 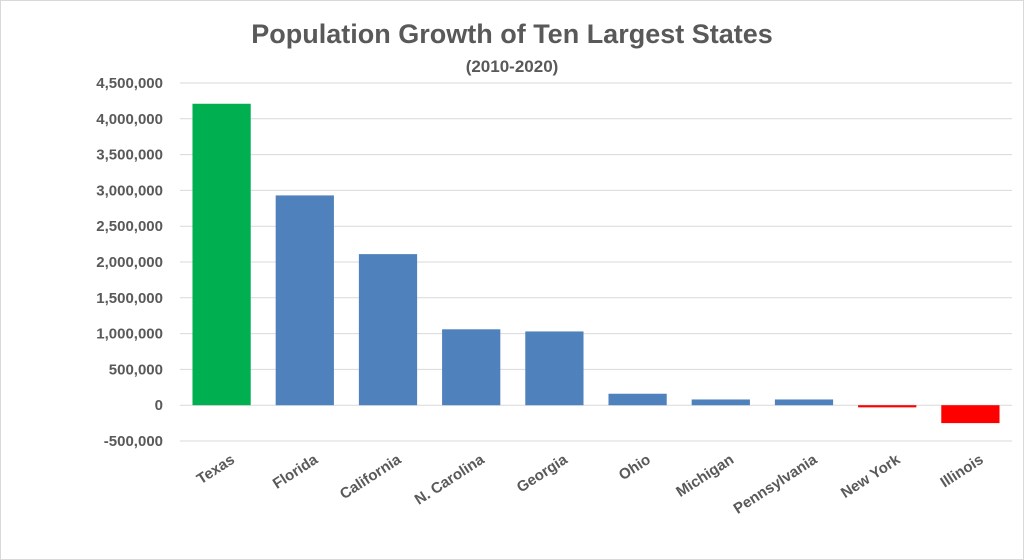 I want to click on x-tick-label: Michigan, so click(x=705, y=476).